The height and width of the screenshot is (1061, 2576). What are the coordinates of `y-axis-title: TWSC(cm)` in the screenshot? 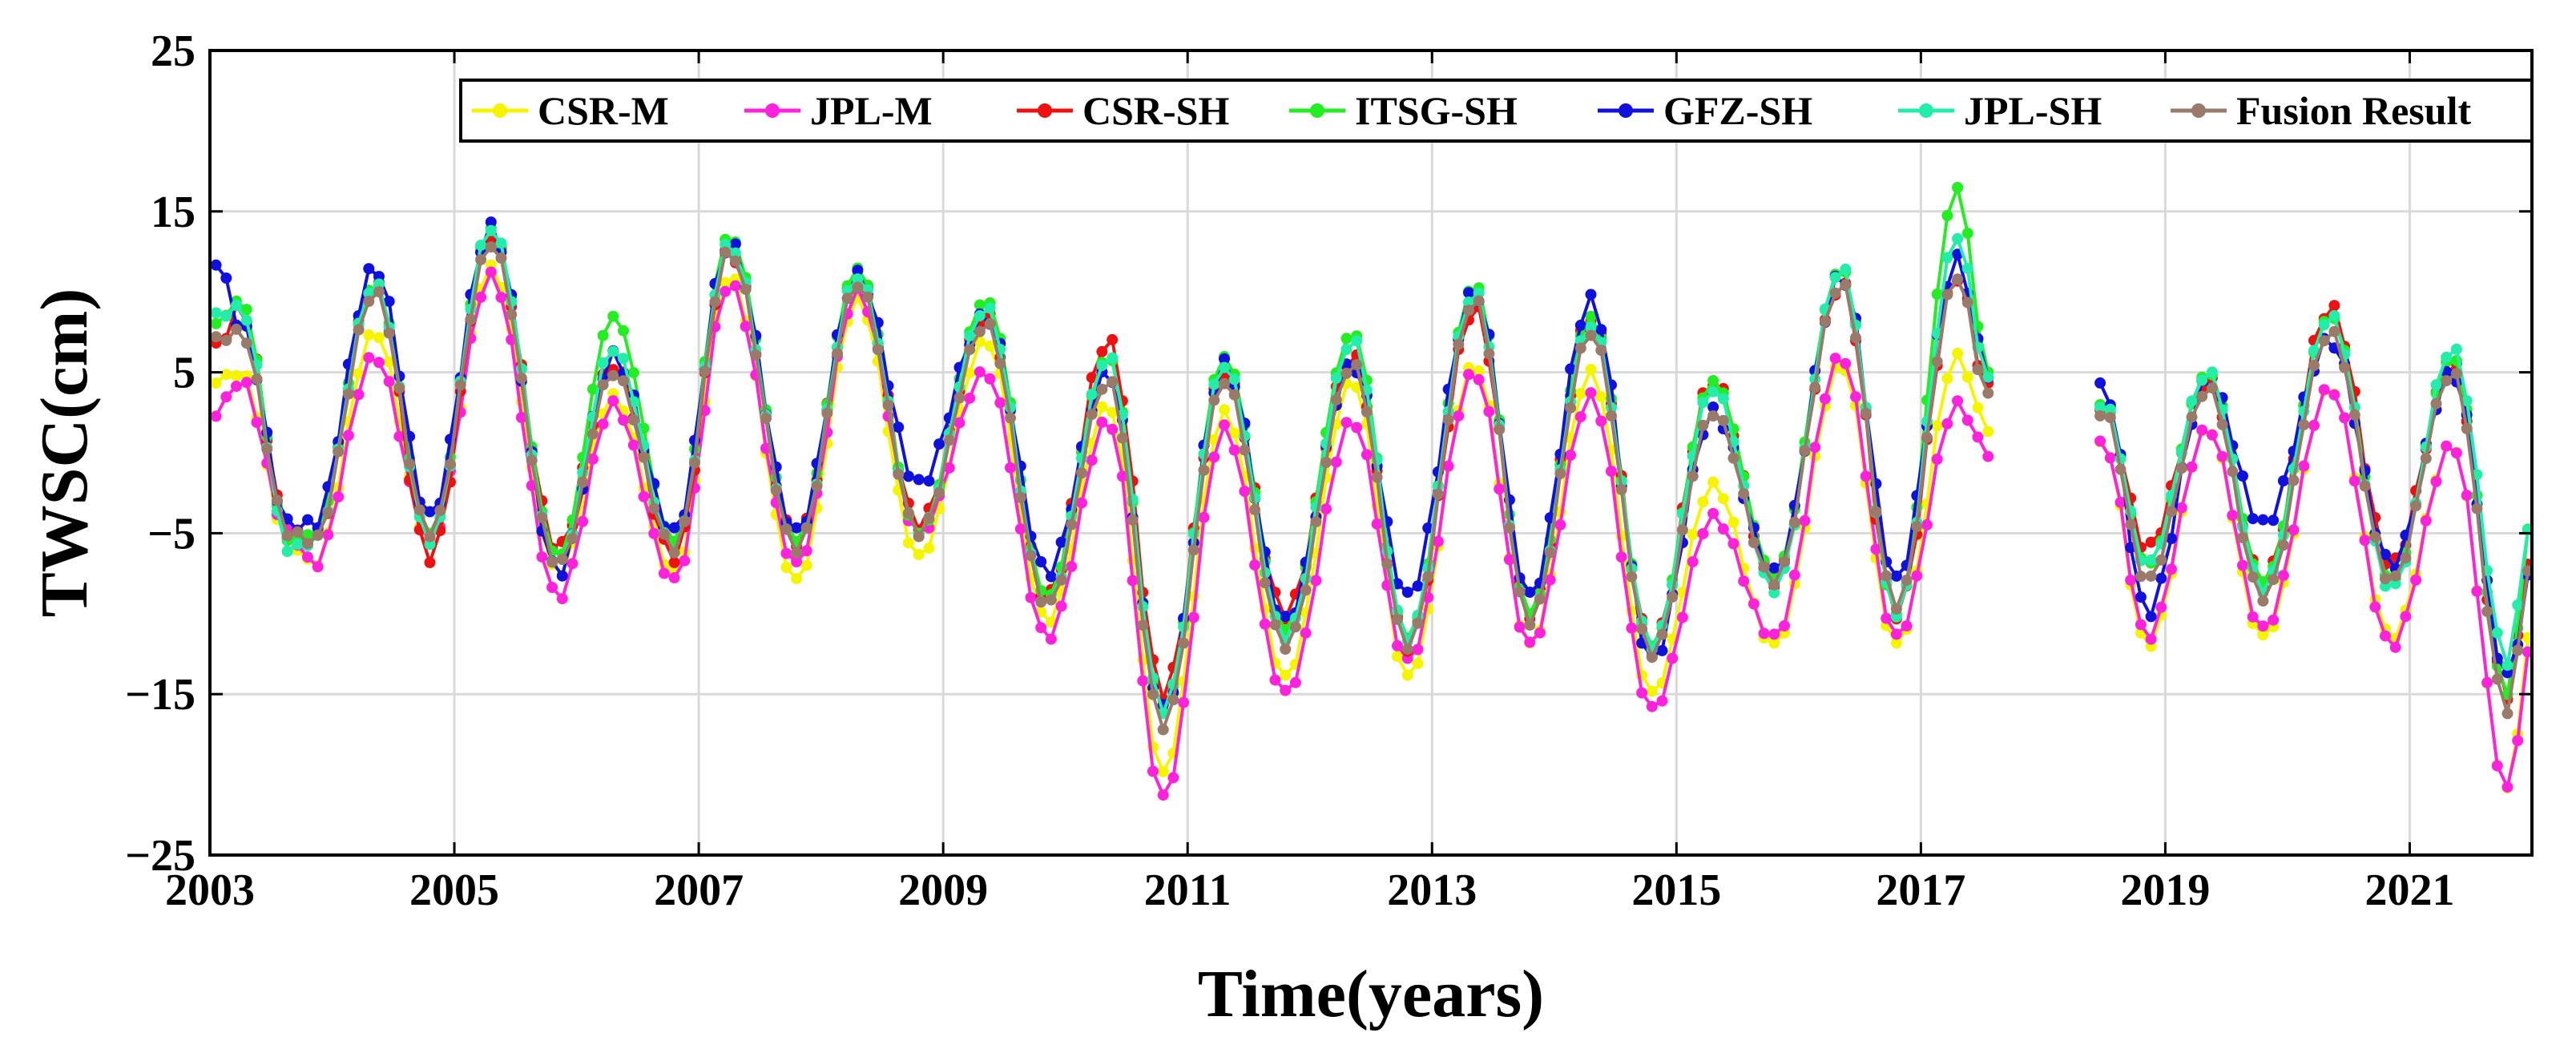 It's located at (64, 453).